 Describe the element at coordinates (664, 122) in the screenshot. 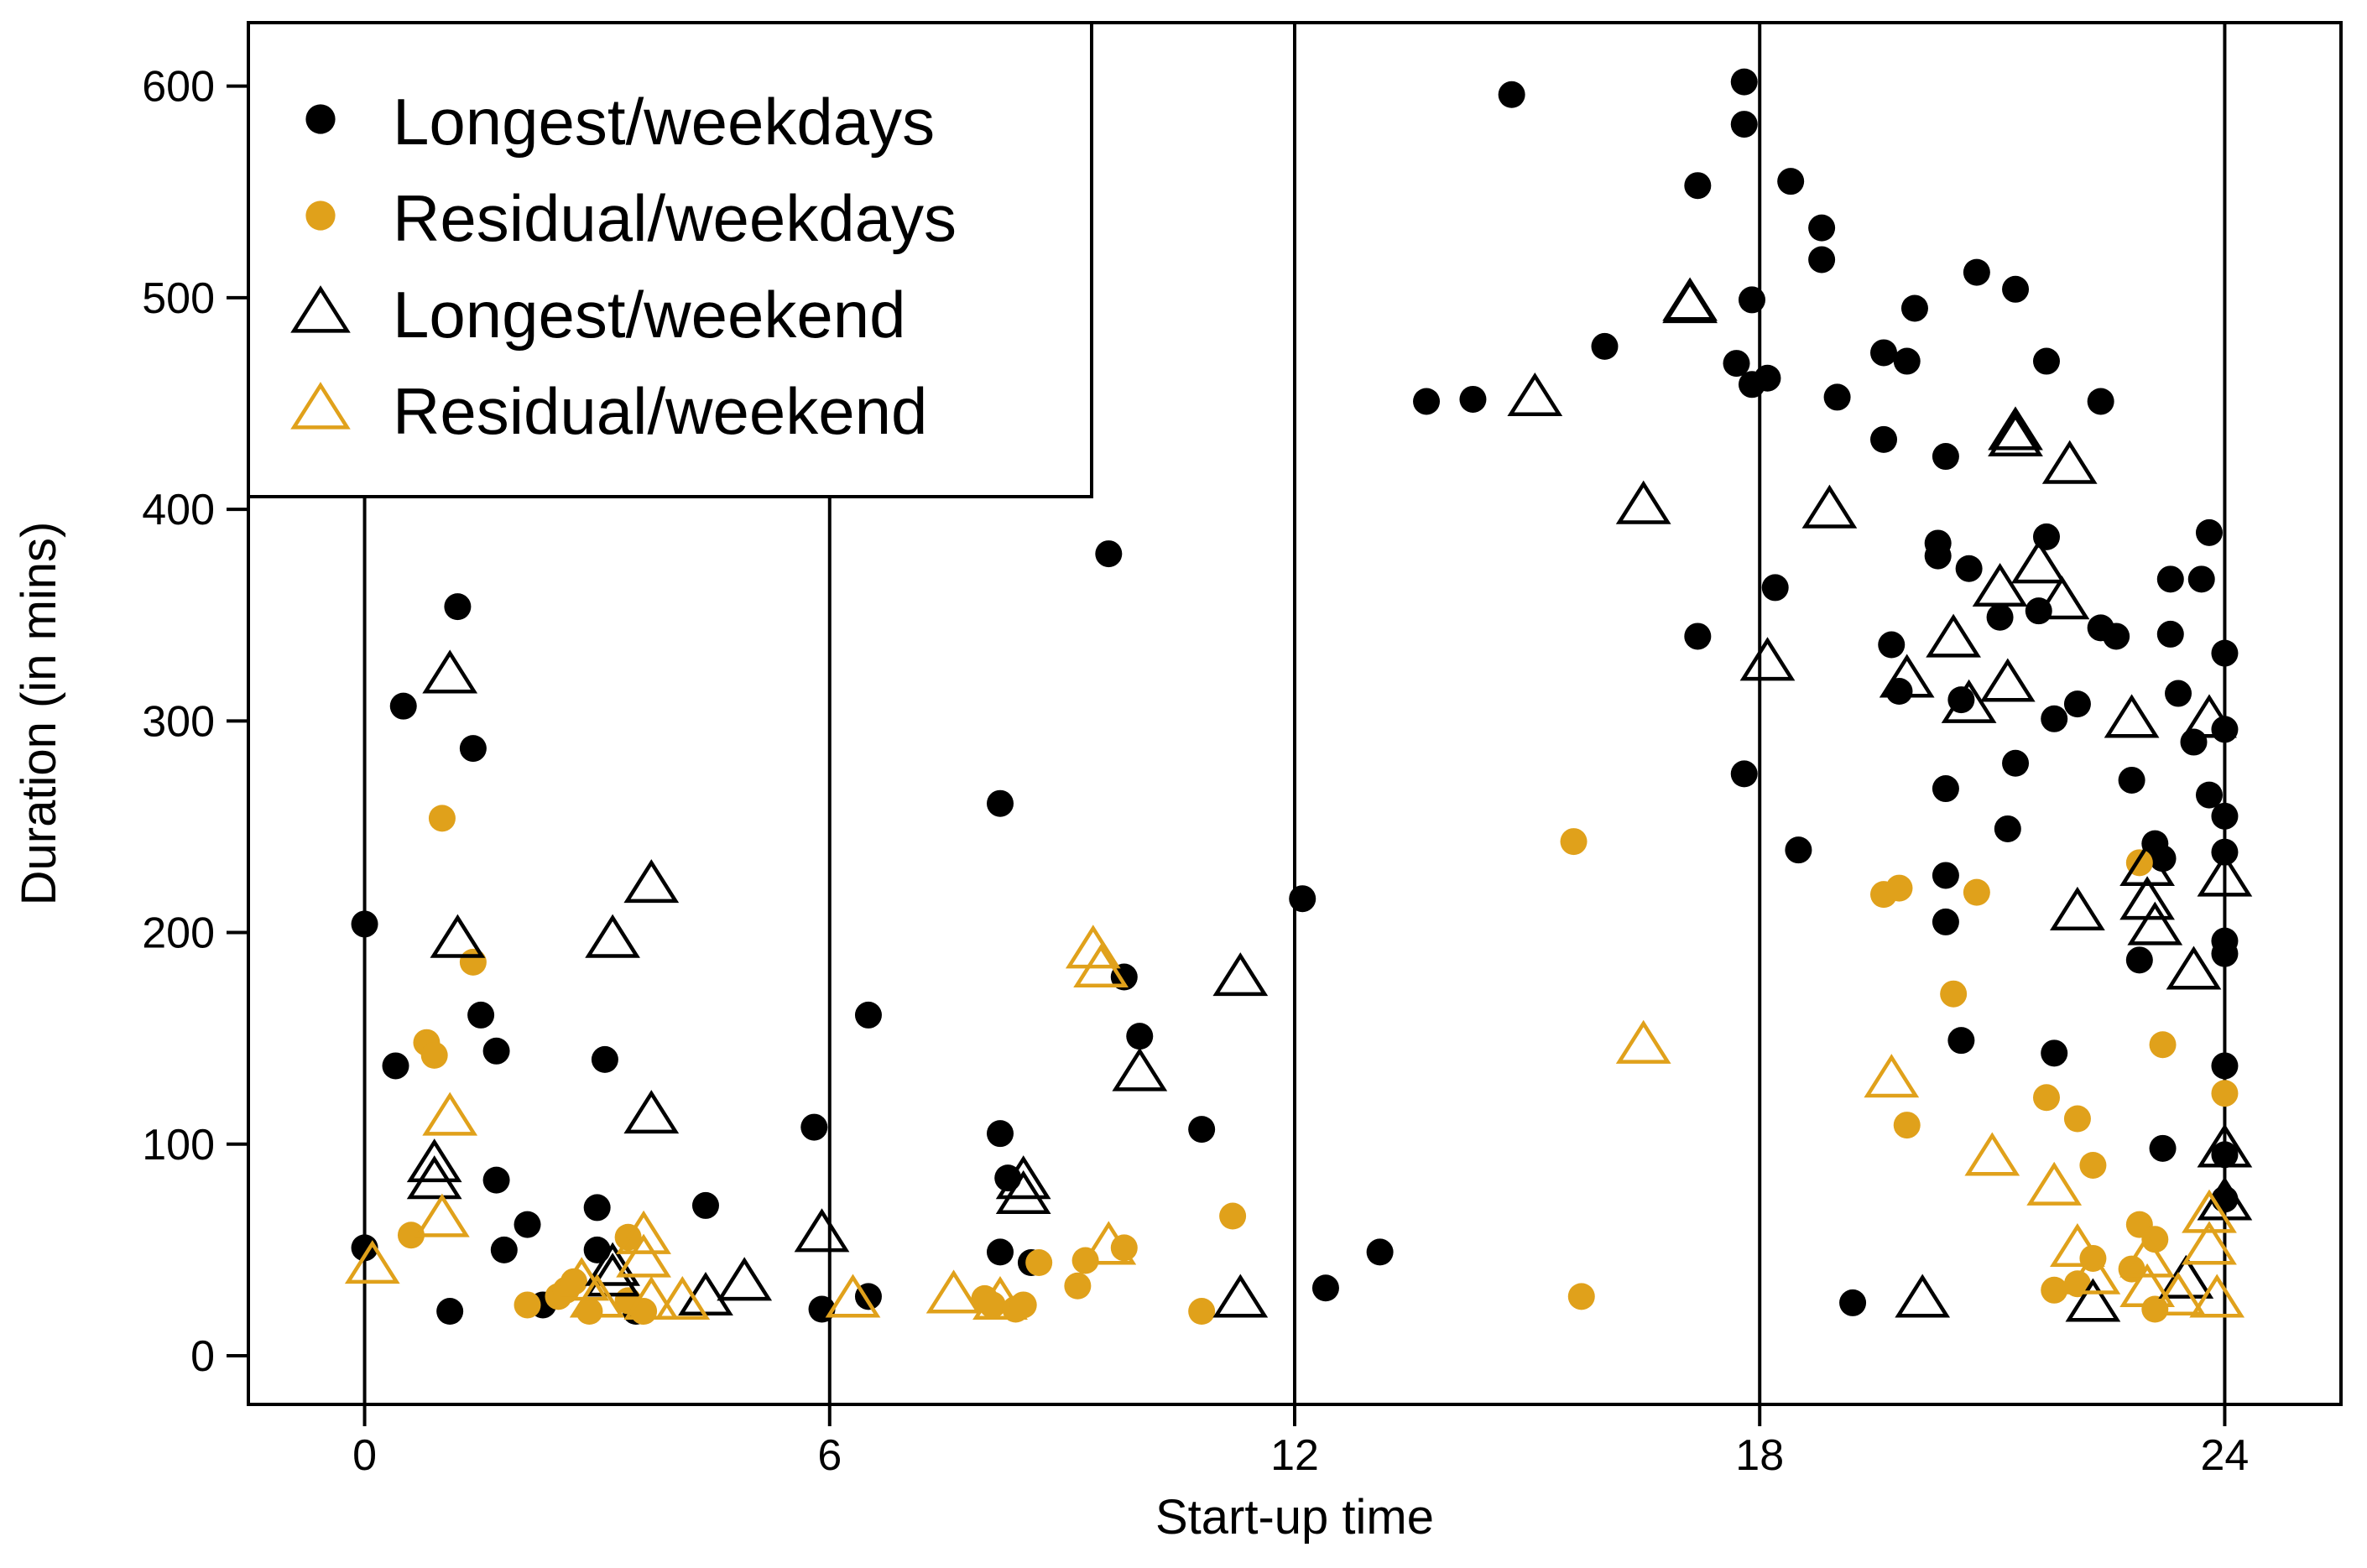

I see `legend-label: Longest/weekdays` at that location.